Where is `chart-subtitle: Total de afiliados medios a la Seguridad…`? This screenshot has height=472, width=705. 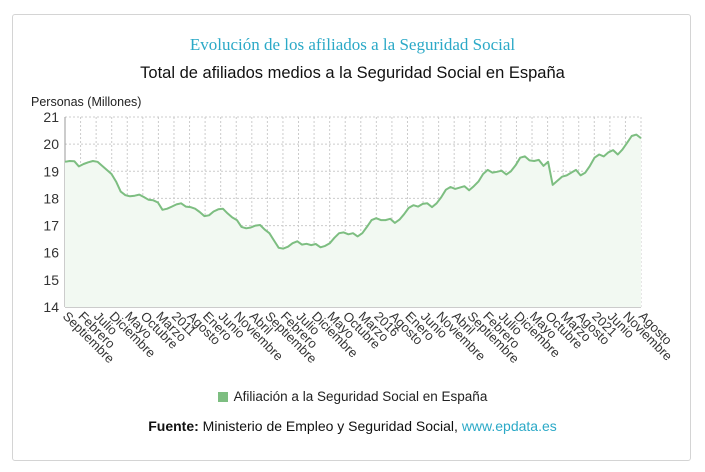
chart-subtitle: Total de afiliados medios a la Seguridad… is located at coordinates (352, 73).